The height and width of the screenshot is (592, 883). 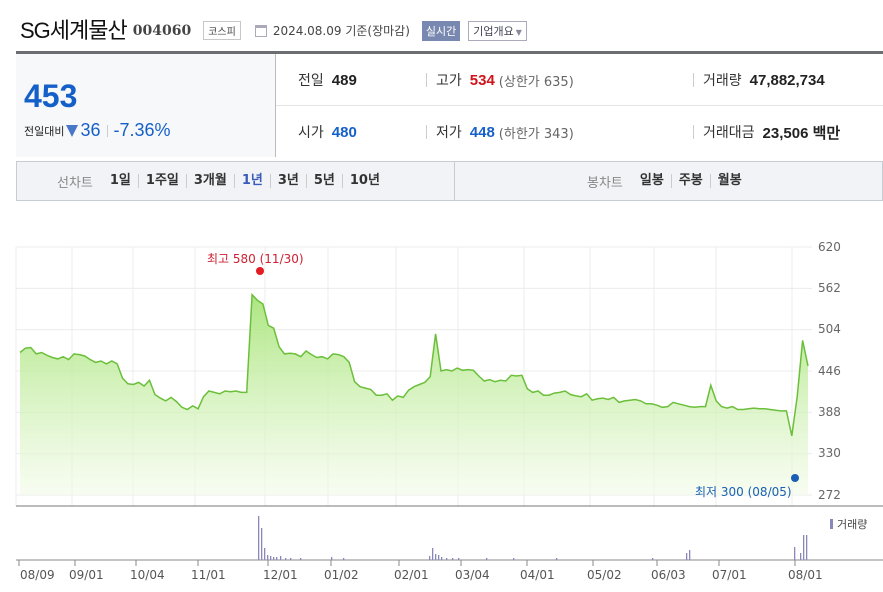 What do you see at coordinates (341, 31) in the screenshot?
I see `base-date: 2024.08.09 기준(장마감)` at bounding box center [341, 31].